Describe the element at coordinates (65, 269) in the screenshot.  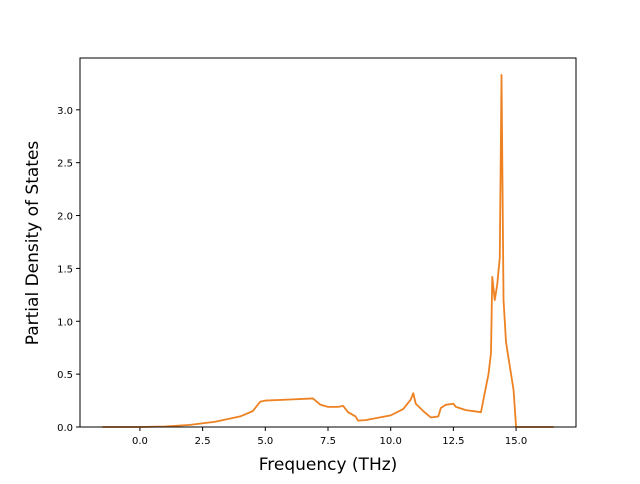
I see `y-tick-label: 1.5` at that location.